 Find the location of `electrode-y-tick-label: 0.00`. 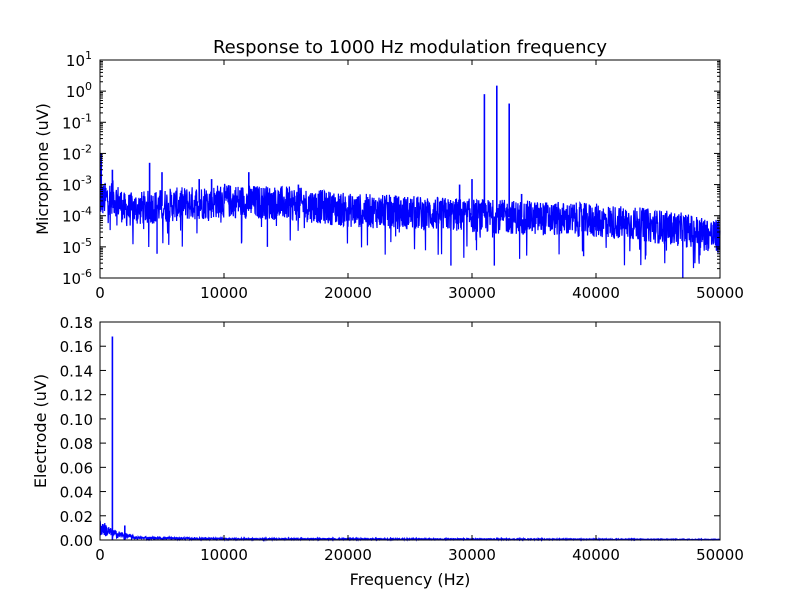

electrode-y-tick-label: 0.00 is located at coordinates (76, 541).